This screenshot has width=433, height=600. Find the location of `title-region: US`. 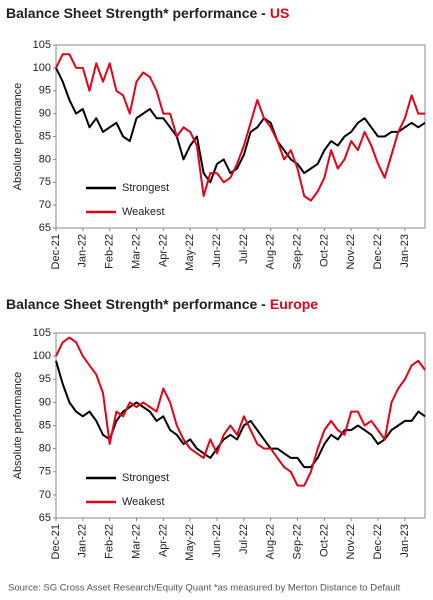

title-region: US is located at coordinates (279, 13).